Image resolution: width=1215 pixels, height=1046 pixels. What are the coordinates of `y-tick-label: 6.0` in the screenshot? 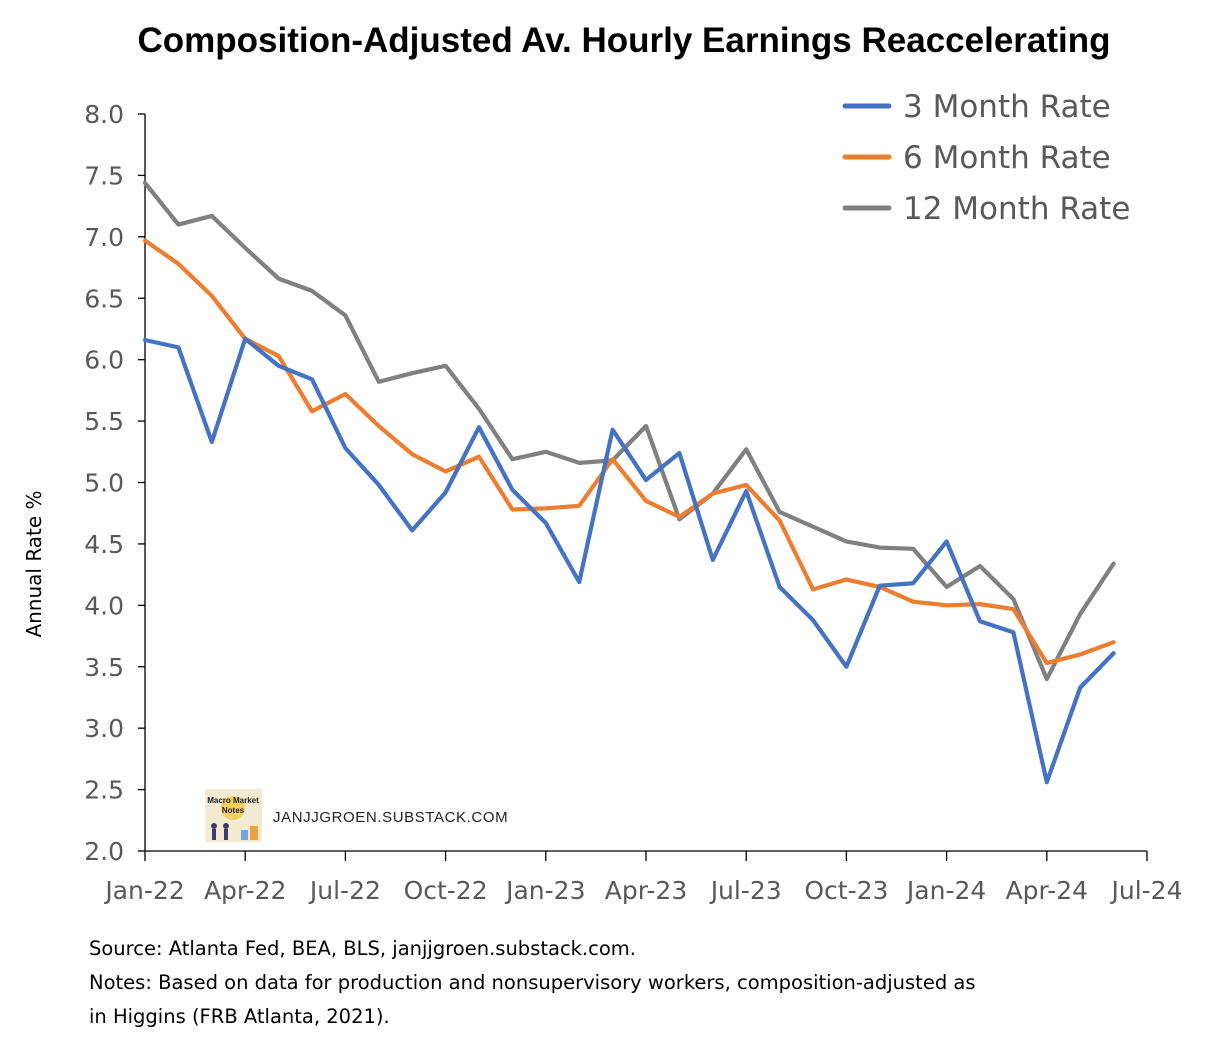 It's located at (104, 360).